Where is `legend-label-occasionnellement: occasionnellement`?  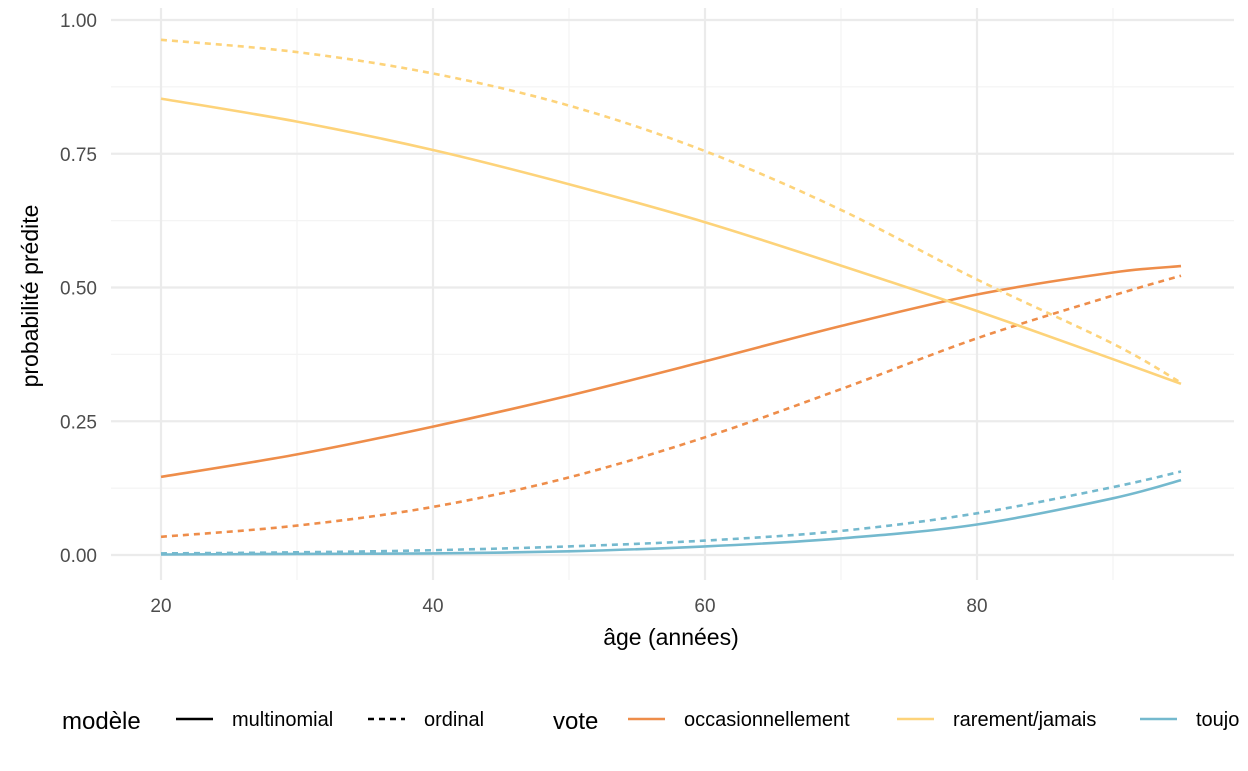
legend-label-occasionnellement: occasionnellement is located at coordinates (767, 720).